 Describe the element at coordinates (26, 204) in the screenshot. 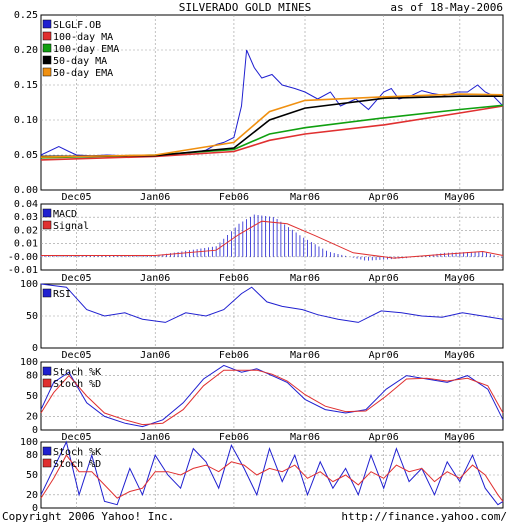

I see `y-tick-label: 0.04` at that location.